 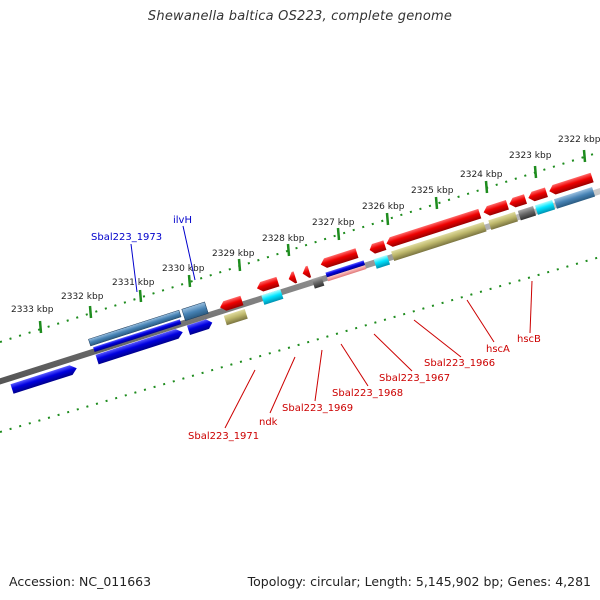 I want to click on gene-label-sbal223-1973: Sbal223_1973, so click(x=126, y=237).